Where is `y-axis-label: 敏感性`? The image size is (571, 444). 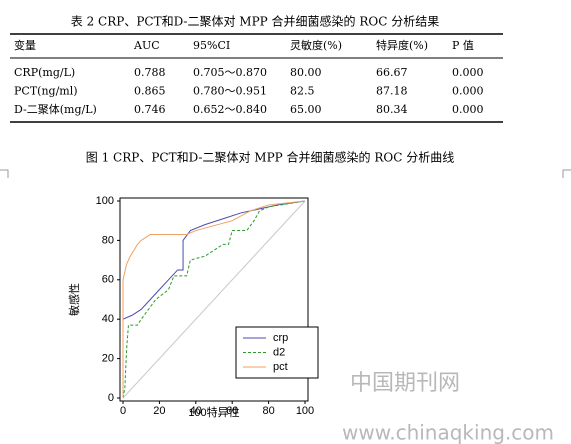 y-axis-label: 敏感性 is located at coordinates (74, 299).